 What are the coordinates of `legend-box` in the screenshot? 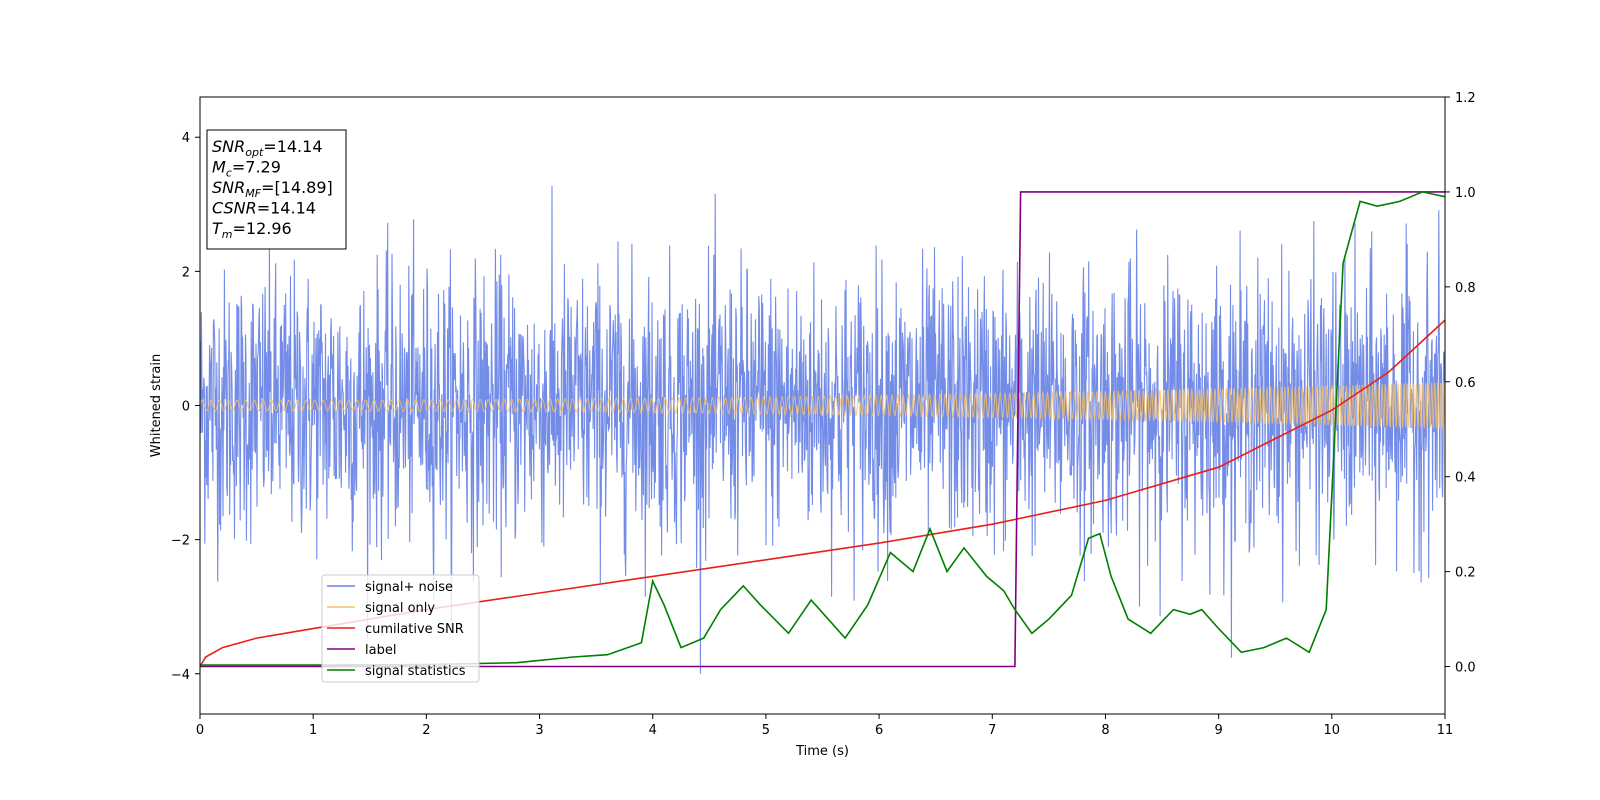 It's located at (400, 628).